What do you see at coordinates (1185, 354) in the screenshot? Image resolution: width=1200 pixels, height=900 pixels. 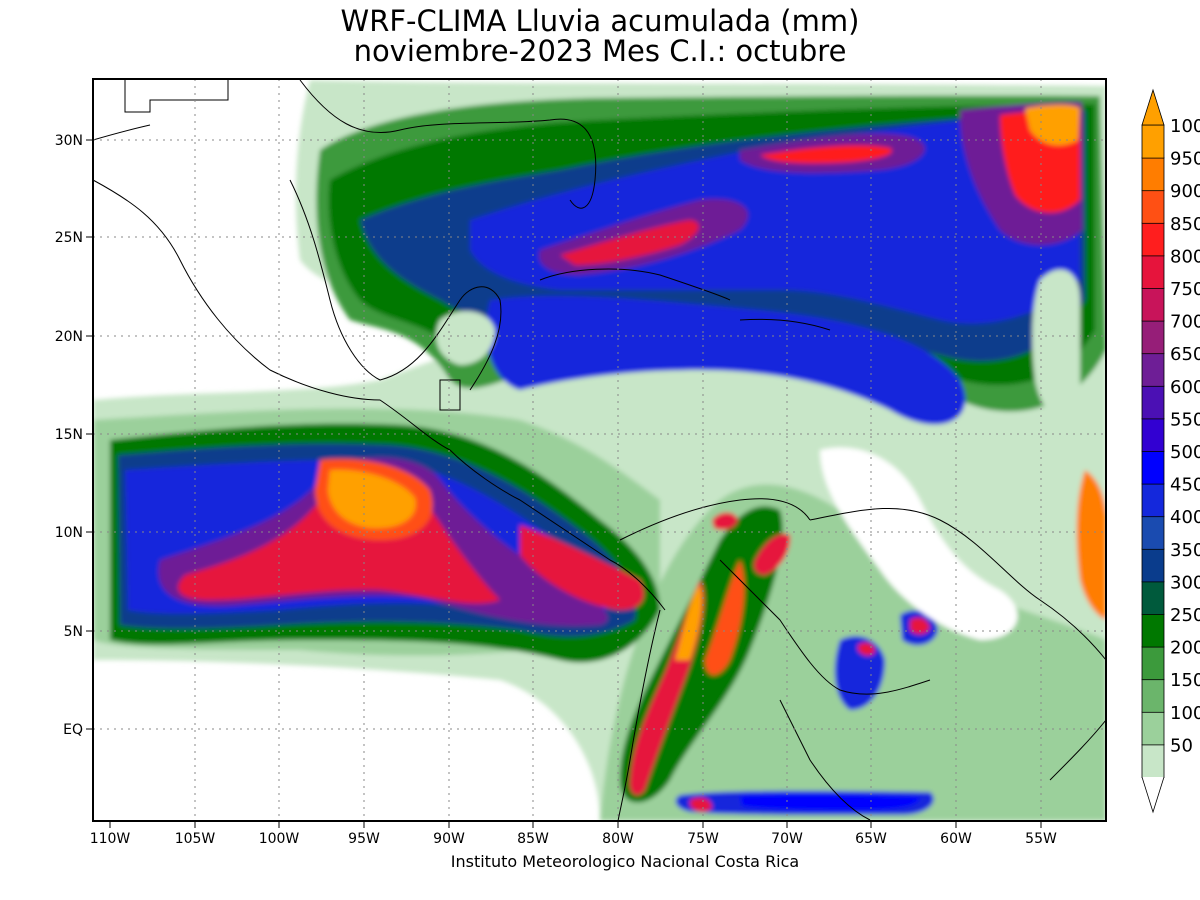 I see `colorbar-label: 650` at bounding box center [1185, 354].